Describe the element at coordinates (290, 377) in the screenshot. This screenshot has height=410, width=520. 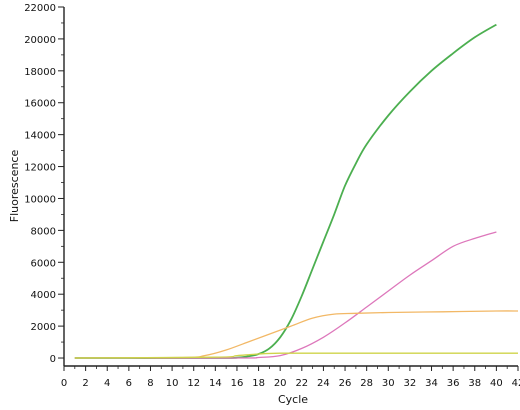
I see `x-axis-ticks: 024681012141618202224262830323436384042` at that location.